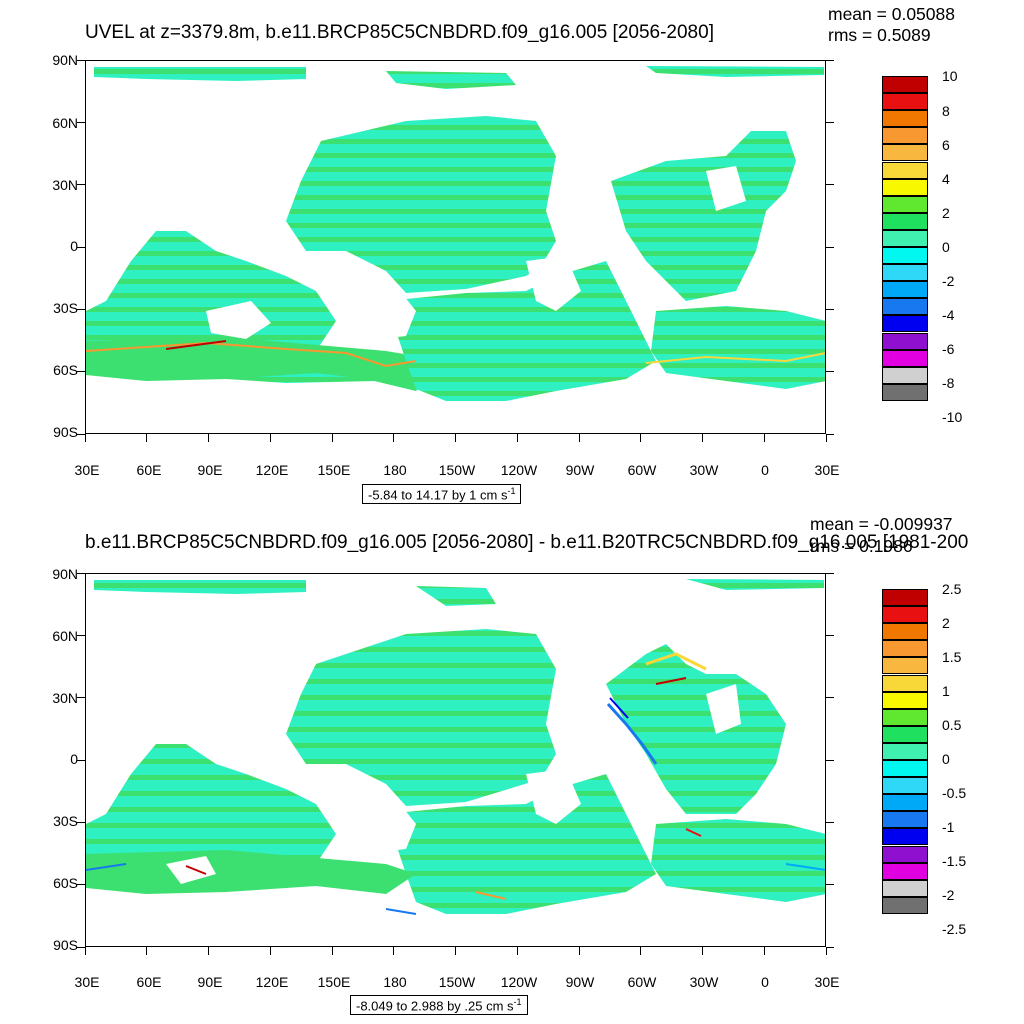 Image resolution: width=1024 pixels, height=1024 pixels. What do you see at coordinates (948, 383) in the screenshot?
I see `colorbar-label: -8` at bounding box center [948, 383].